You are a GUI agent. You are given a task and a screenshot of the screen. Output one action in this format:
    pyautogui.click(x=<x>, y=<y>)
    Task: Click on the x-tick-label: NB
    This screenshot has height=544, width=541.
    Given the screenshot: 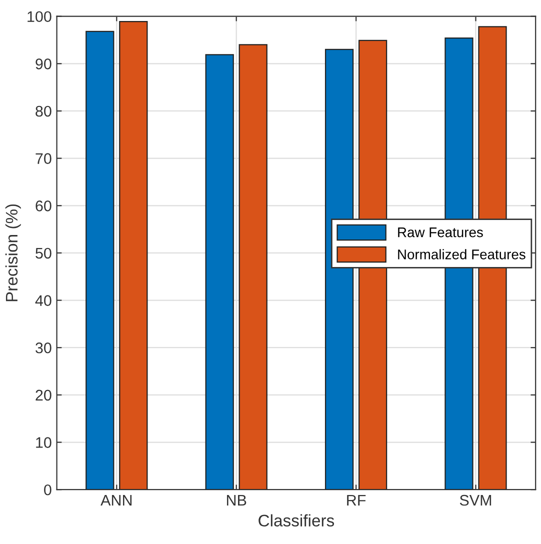 What is the action you would take?
    pyautogui.click(x=236, y=500)
    